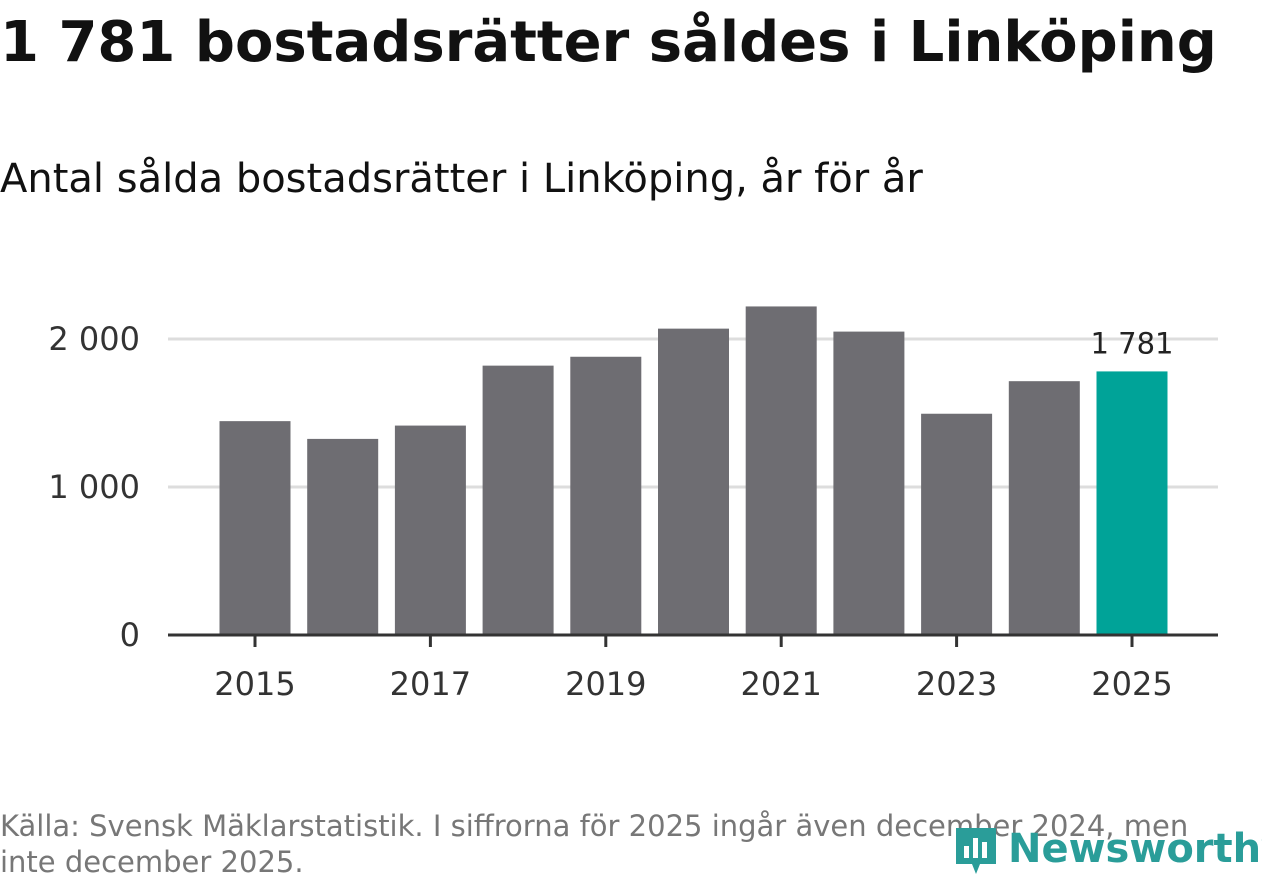 The width and height of the screenshot is (1262, 880). What do you see at coordinates (430, 684) in the screenshot?
I see `x-tick-label: 2017` at bounding box center [430, 684].